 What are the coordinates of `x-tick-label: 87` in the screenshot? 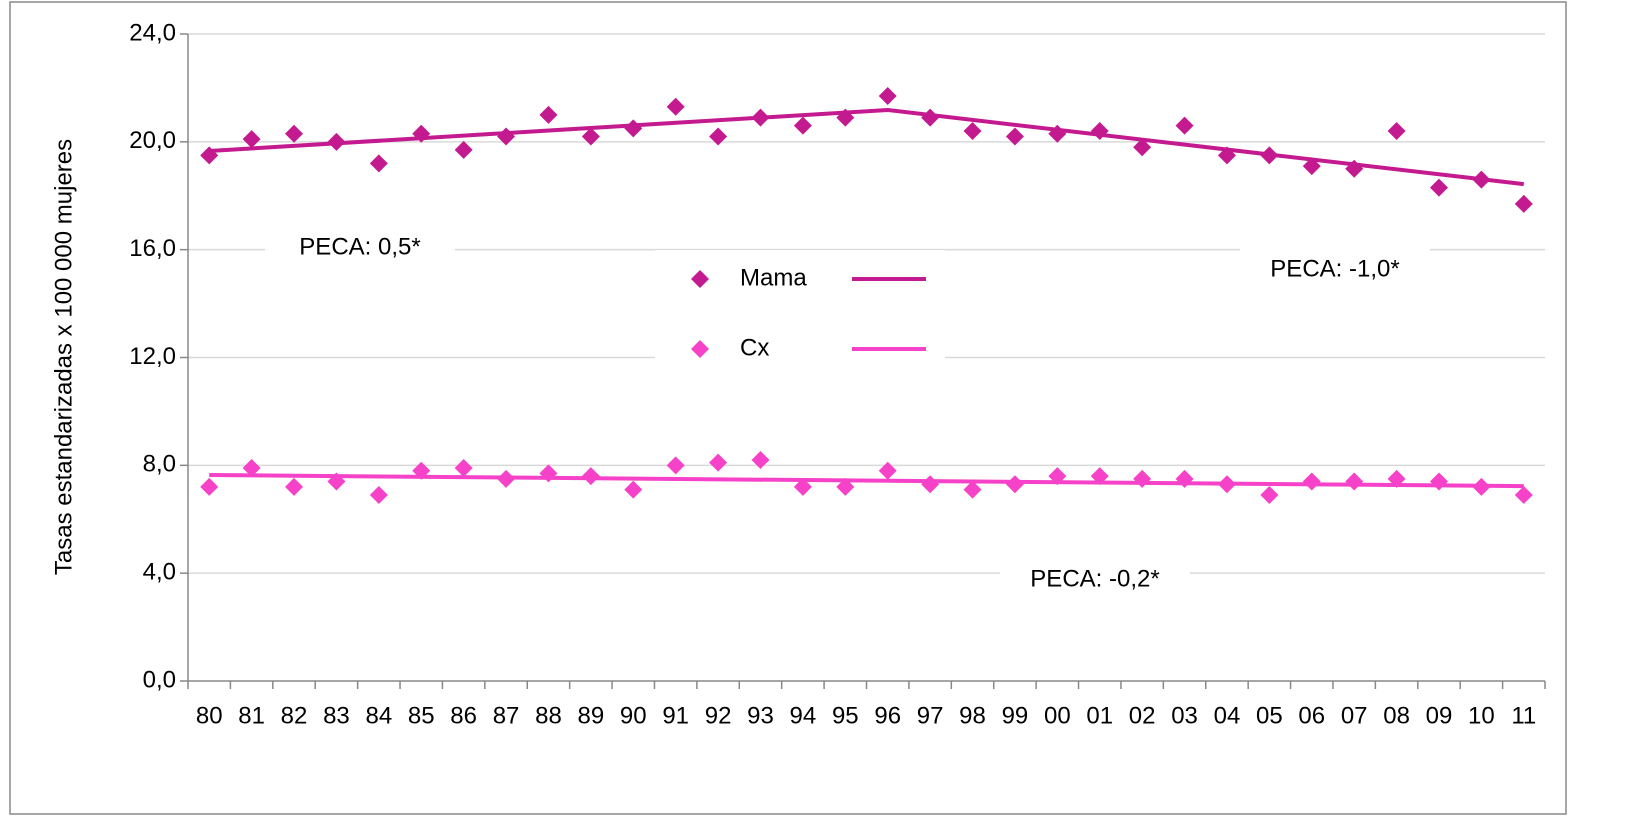 It's located at (506, 715).